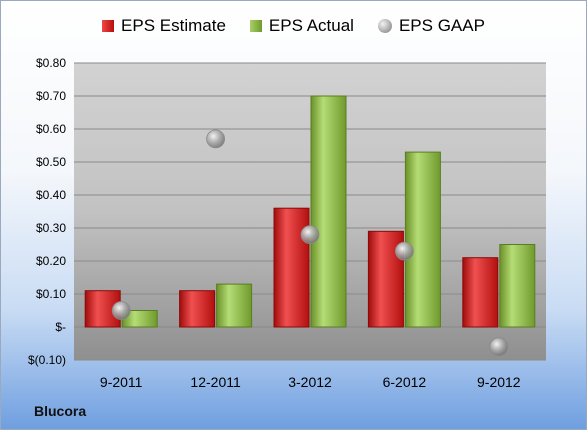  I want to click on legend-item-actual: EPS Actual, so click(301, 26).